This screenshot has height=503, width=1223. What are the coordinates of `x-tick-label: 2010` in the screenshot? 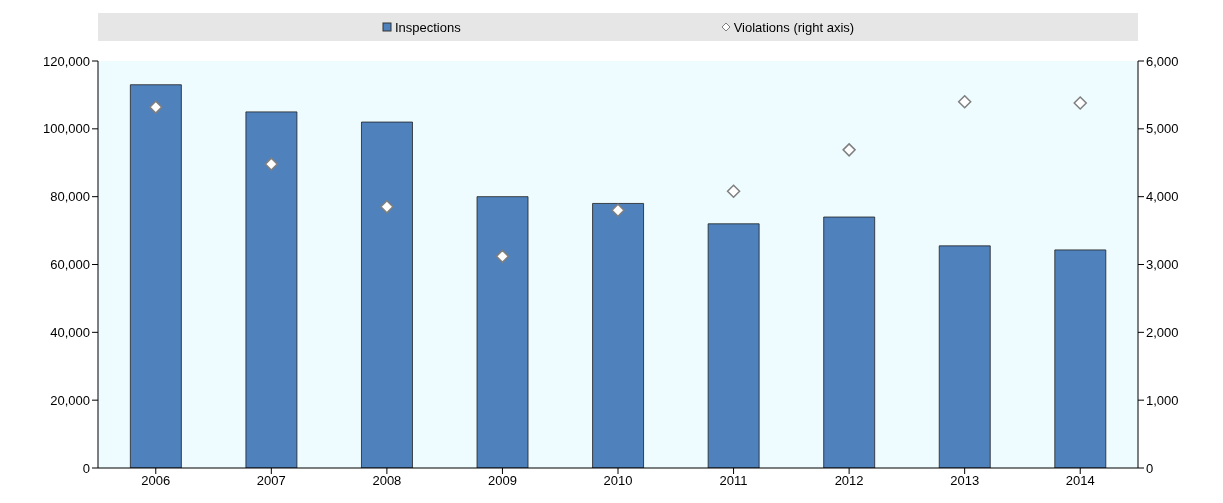 It's located at (618, 481).